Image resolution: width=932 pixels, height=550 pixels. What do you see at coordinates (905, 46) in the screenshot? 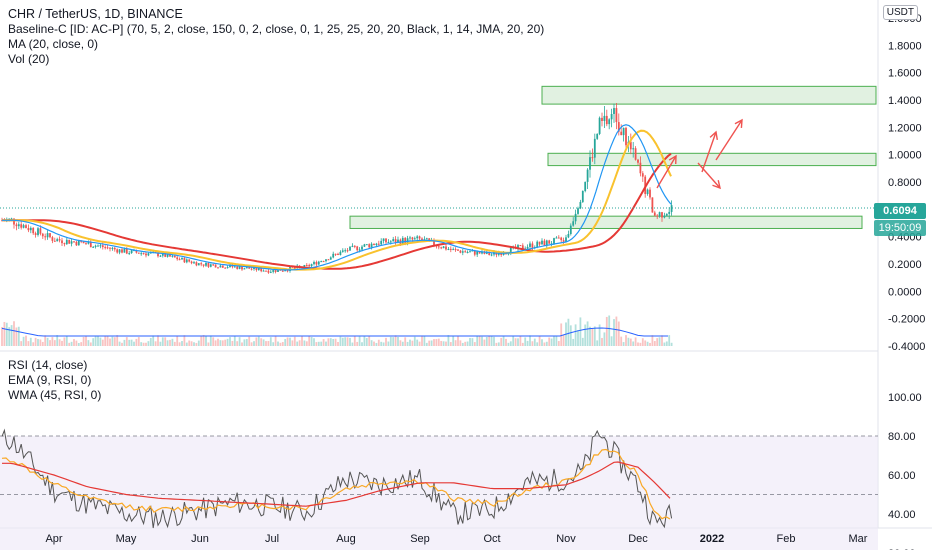
I see `price-tick-label: 1.8000` at bounding box center [905, 46].